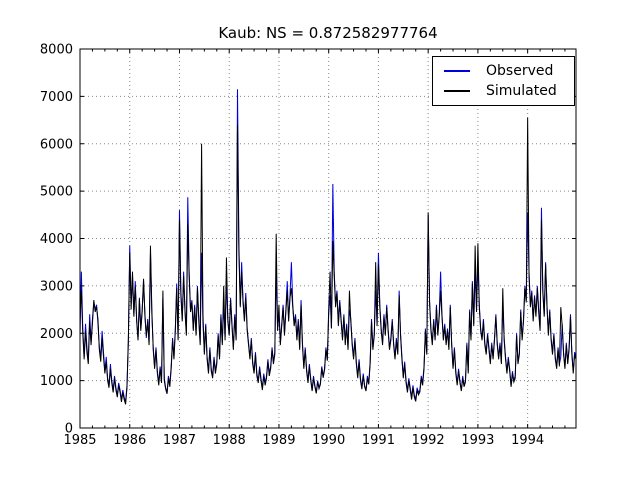 The image size is (640, 480). What do you see at coordinates (56, 192) in the screenshot?
I see `y-tick-label: 5000` at bounding box center [56, 192].